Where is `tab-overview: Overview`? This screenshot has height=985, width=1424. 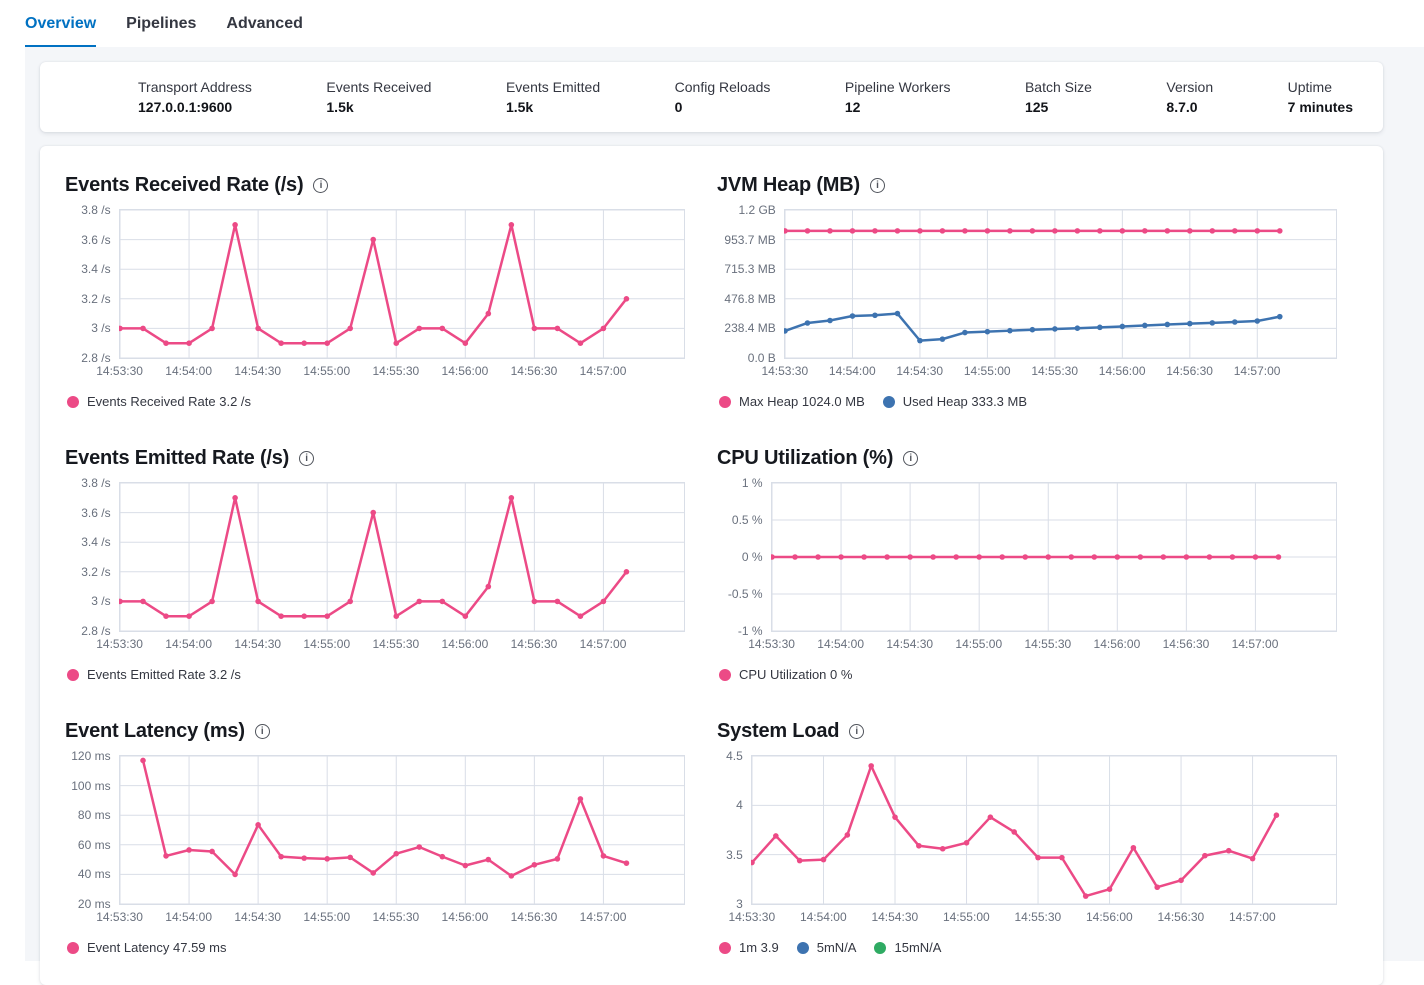 tab-overview: Overview is located at coordinates (61, 31).